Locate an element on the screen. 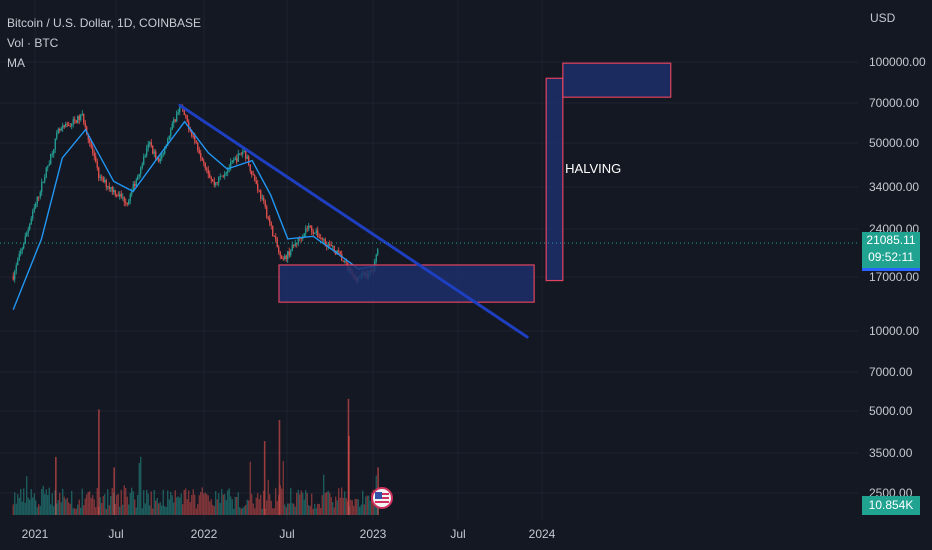 This screenshot has height=550, width=932. annotations: HALVING is located at coordinates (593, 168).